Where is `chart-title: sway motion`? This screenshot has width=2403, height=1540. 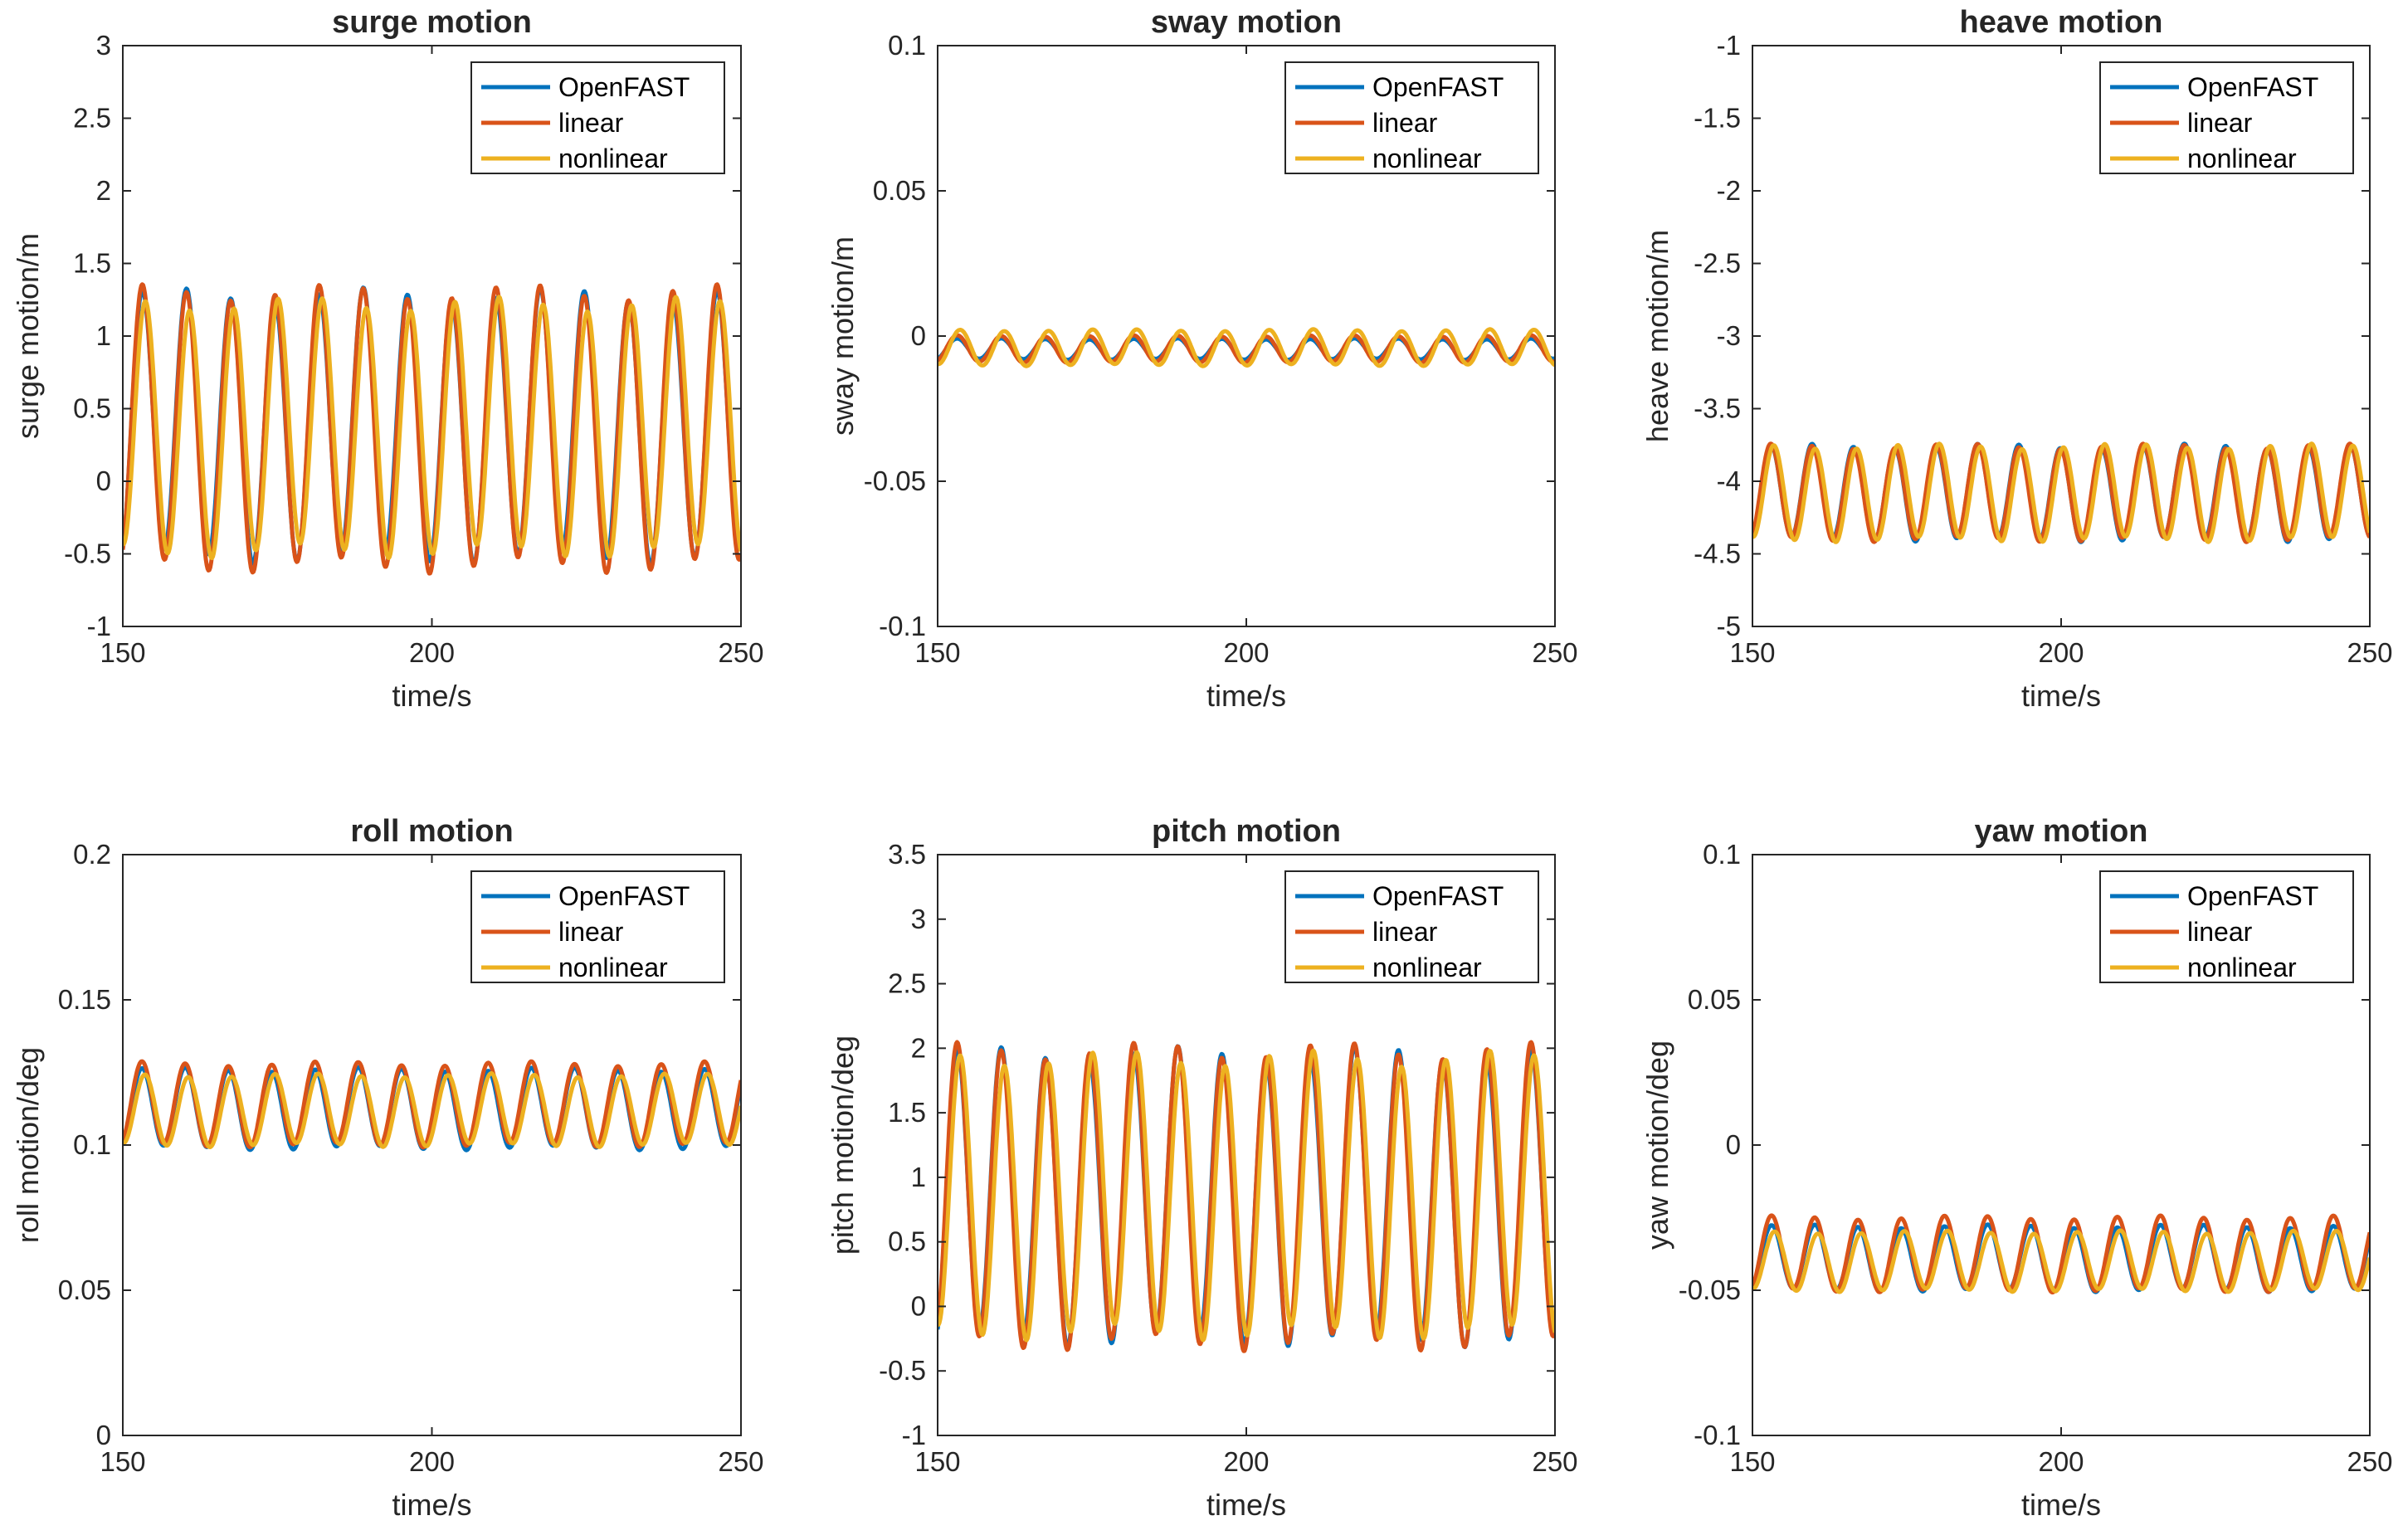
chart-title: sway motion is located at coordinates (1246, 22).